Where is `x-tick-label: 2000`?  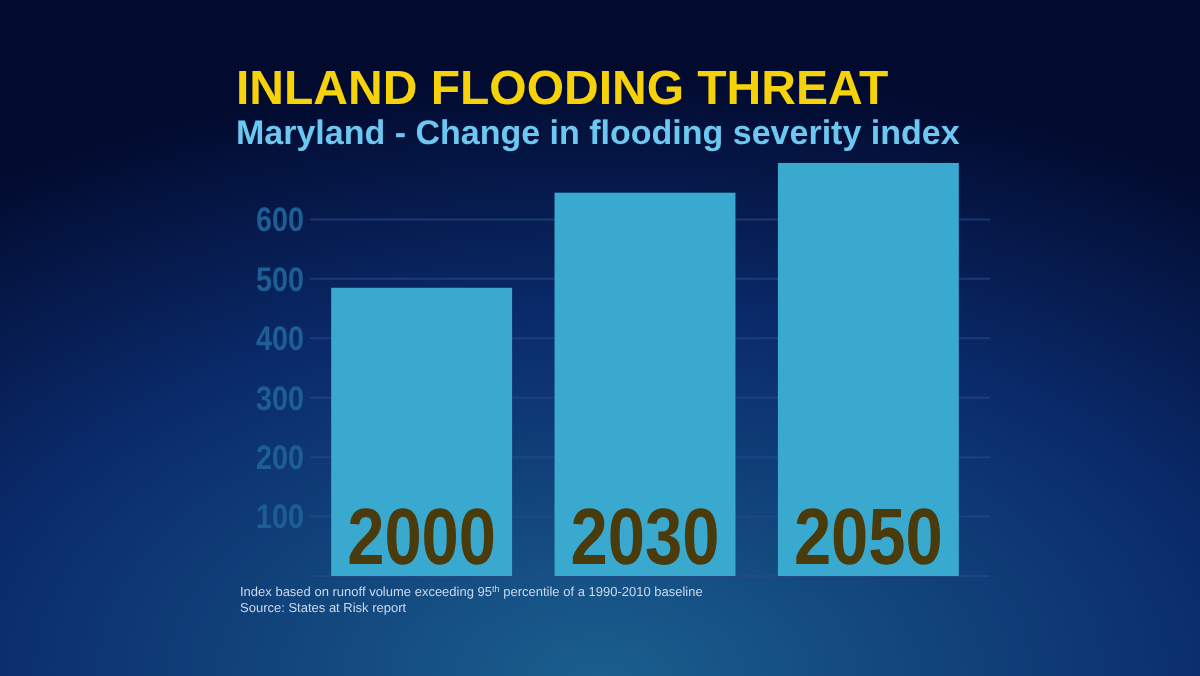 x-tick-label: 2000 is located at coordinates (436, 538).